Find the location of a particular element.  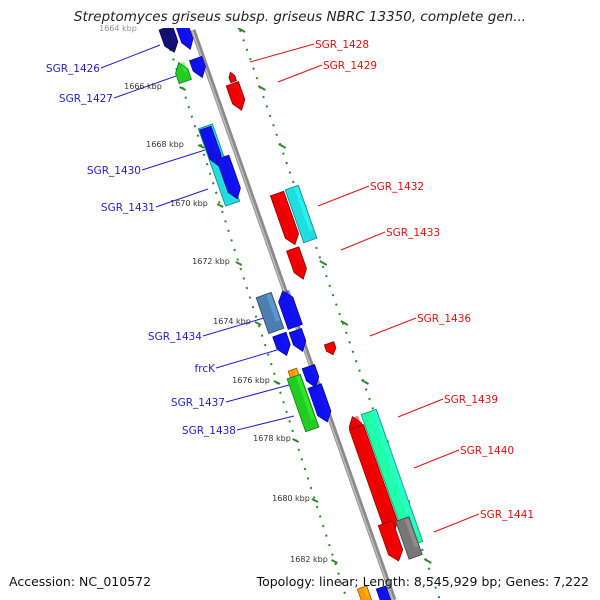

gene-frck-2-outline is located at coordinates (297, 340).